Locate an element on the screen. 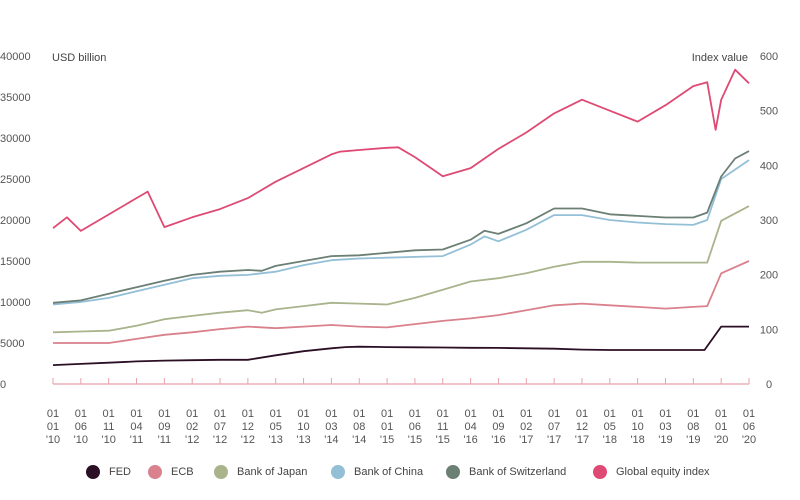 This screenshot has width=800, height=500. legend-item: Global equity index is located at coordinates (651, 472).